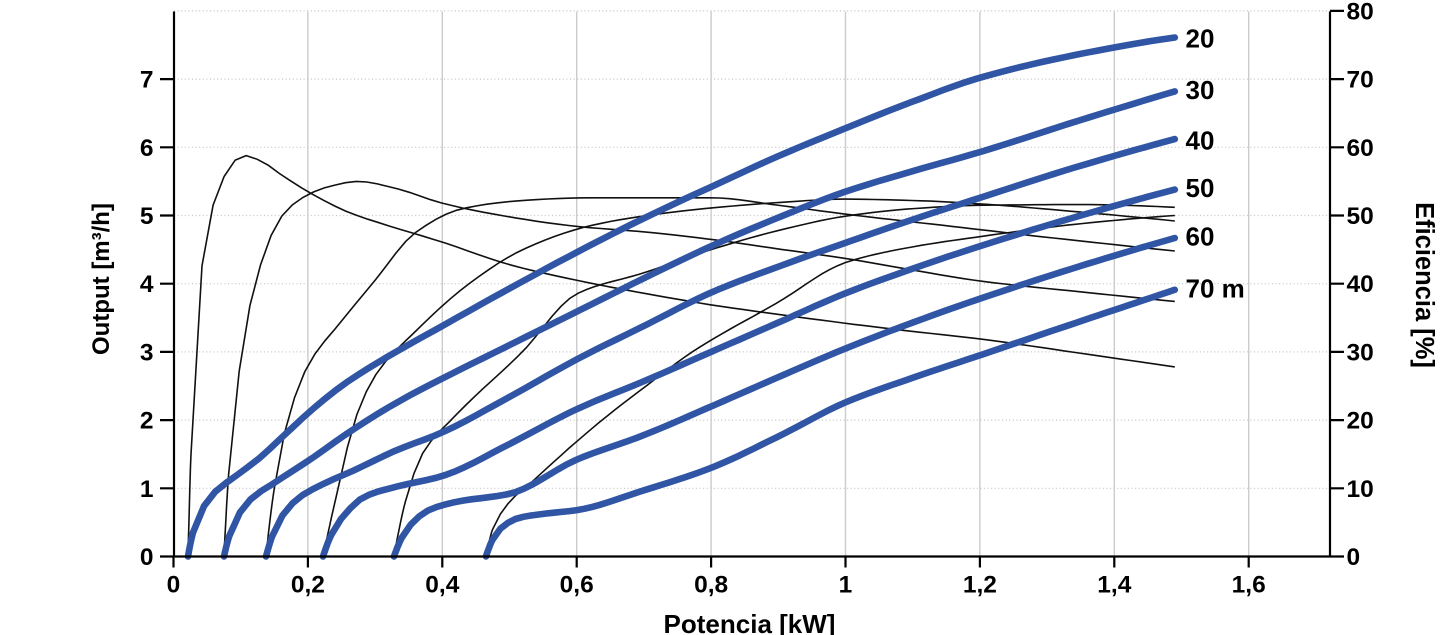 This screenshot has width=1445, height=635. I want to click on svg-text: 0,8, so click(711, 585).